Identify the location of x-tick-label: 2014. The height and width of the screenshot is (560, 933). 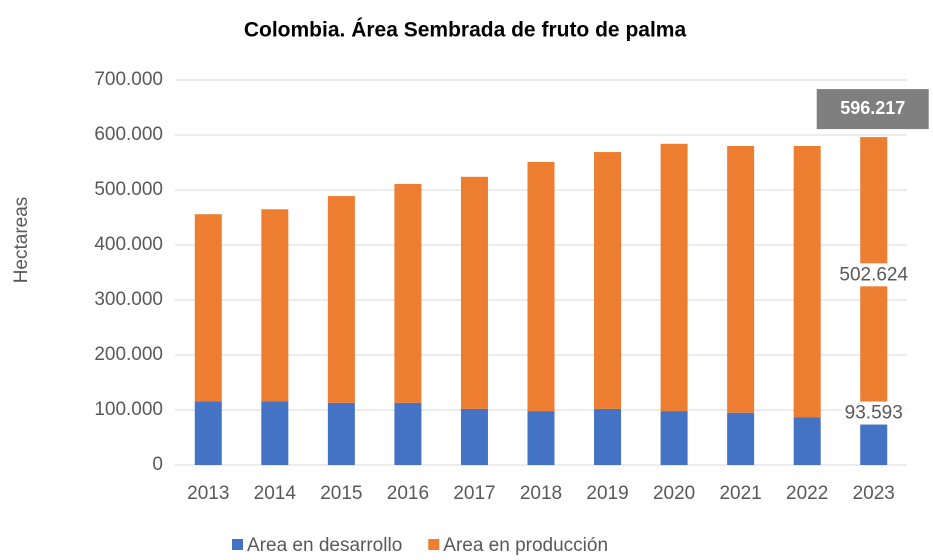
(275, 493).